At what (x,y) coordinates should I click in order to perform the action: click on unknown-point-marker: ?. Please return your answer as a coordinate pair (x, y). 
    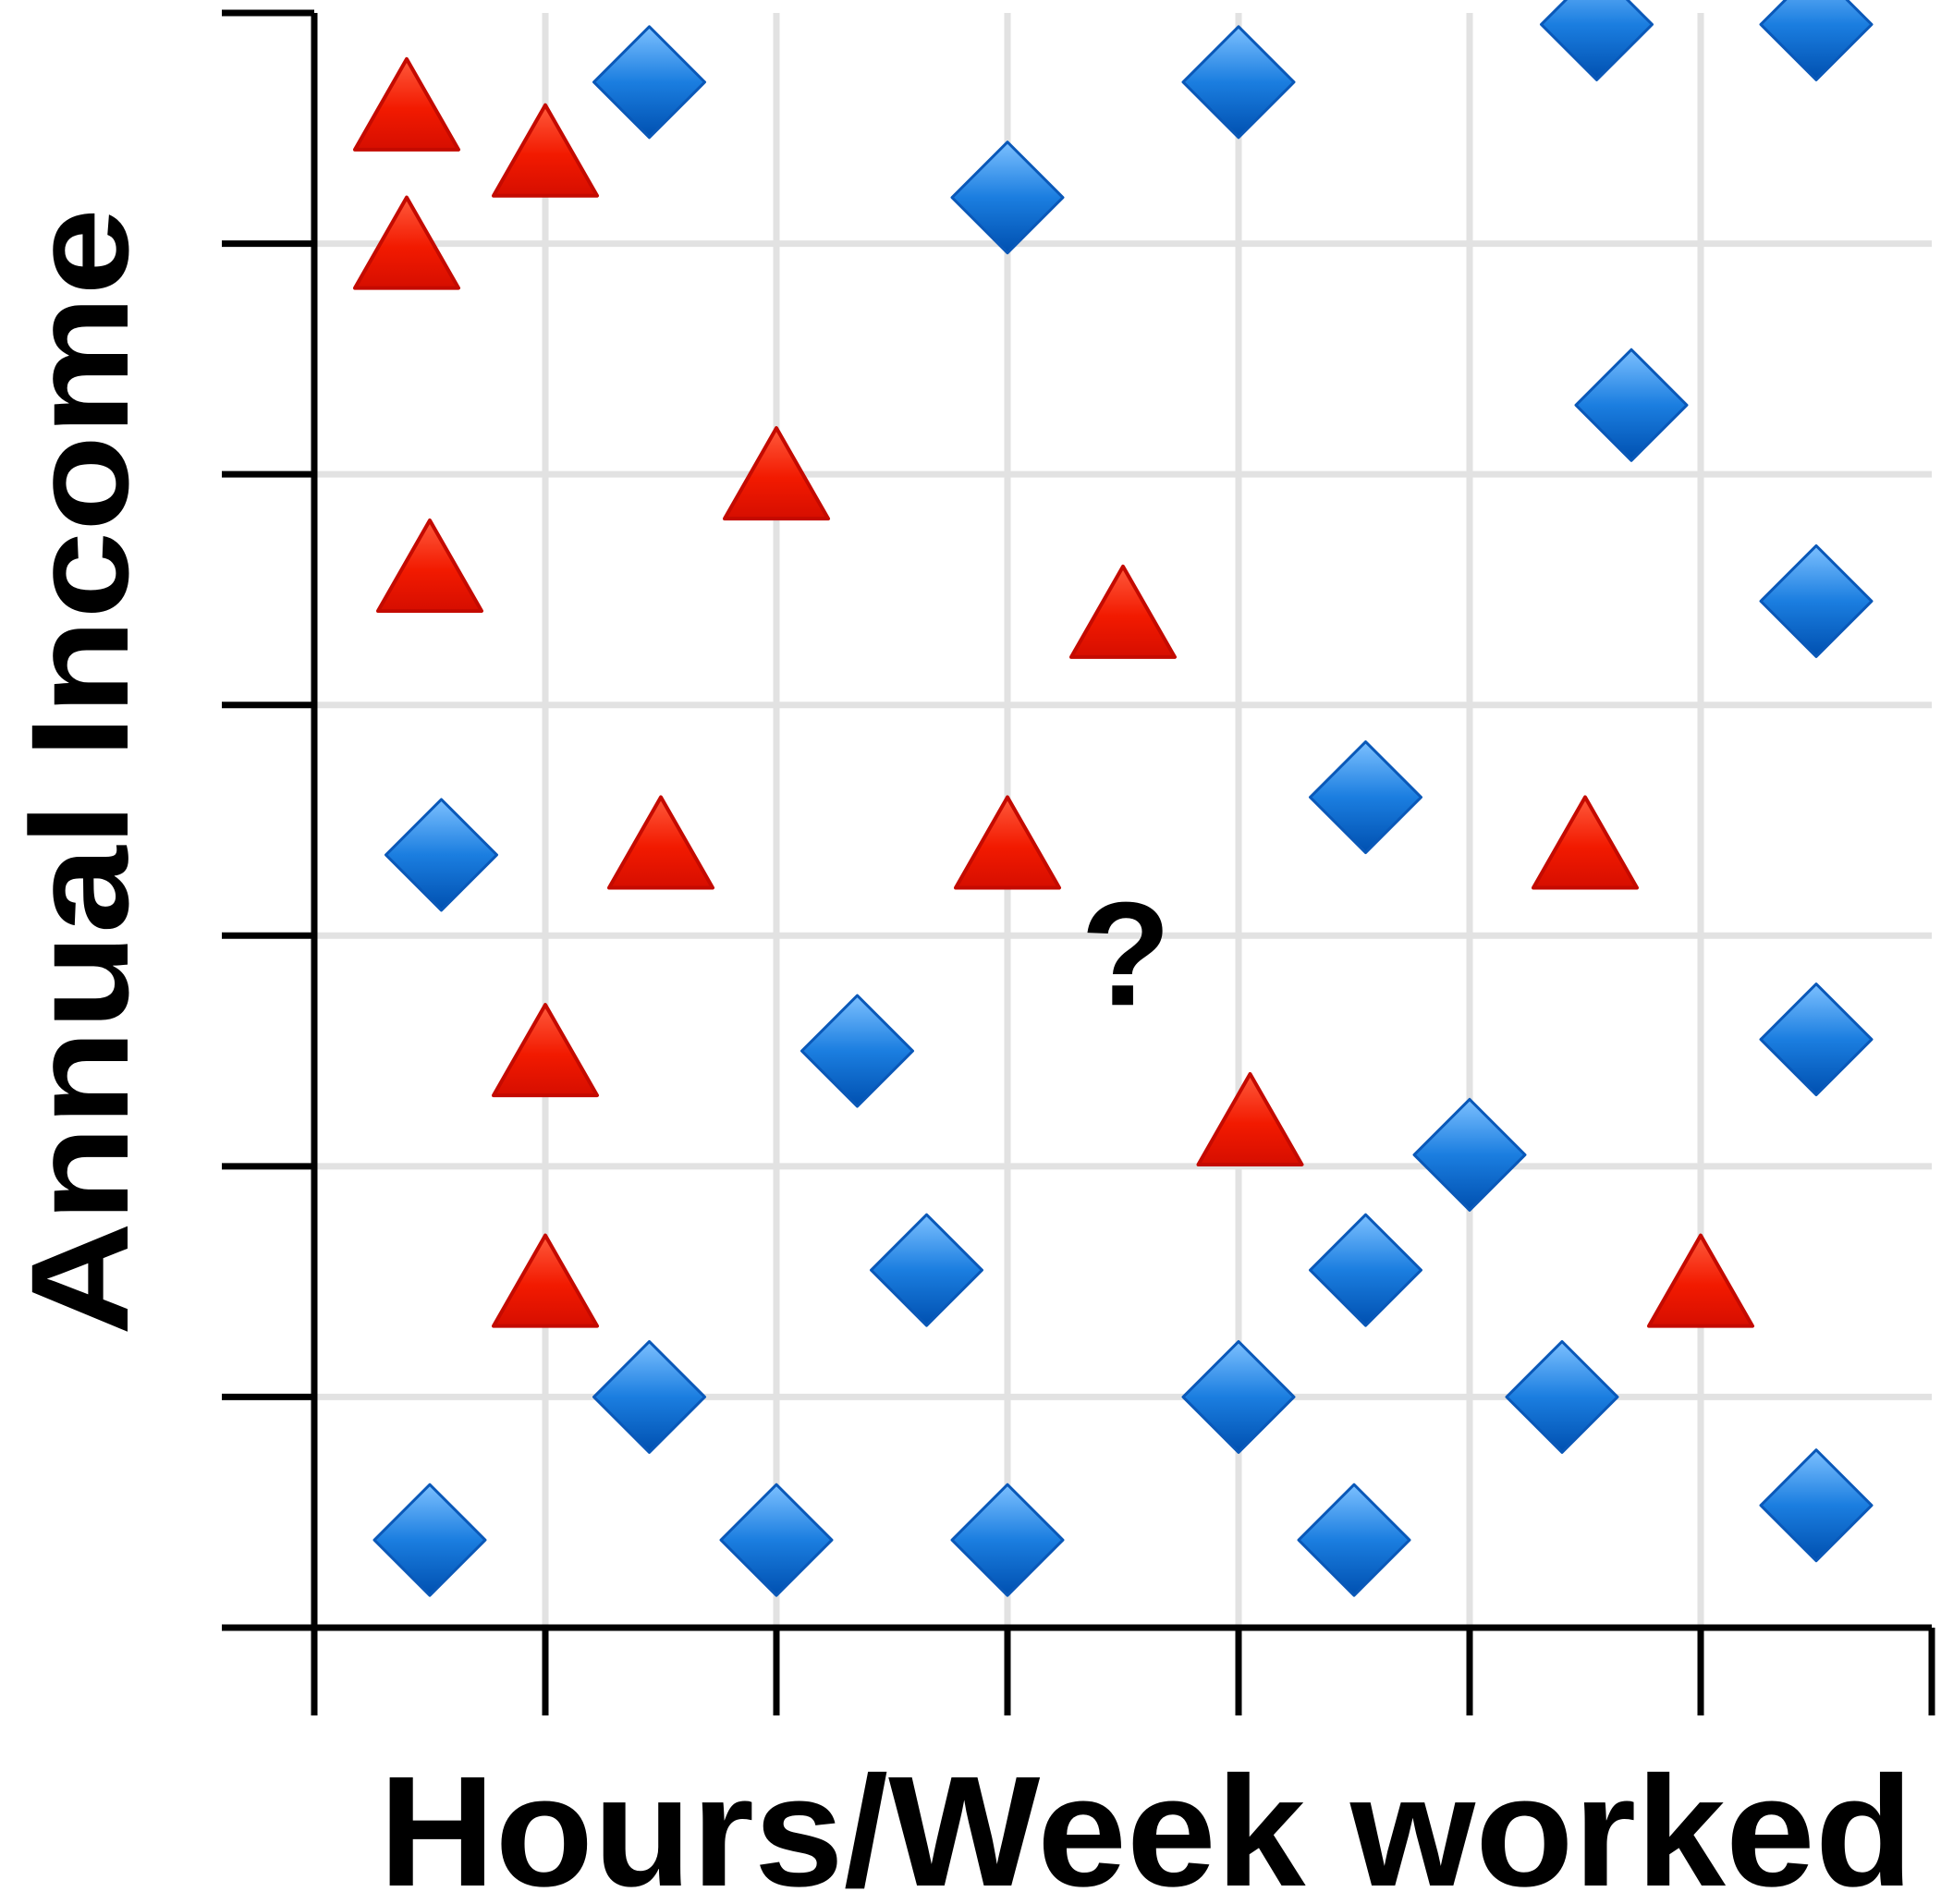
    Looking at the image, I should click on (1125, 953).